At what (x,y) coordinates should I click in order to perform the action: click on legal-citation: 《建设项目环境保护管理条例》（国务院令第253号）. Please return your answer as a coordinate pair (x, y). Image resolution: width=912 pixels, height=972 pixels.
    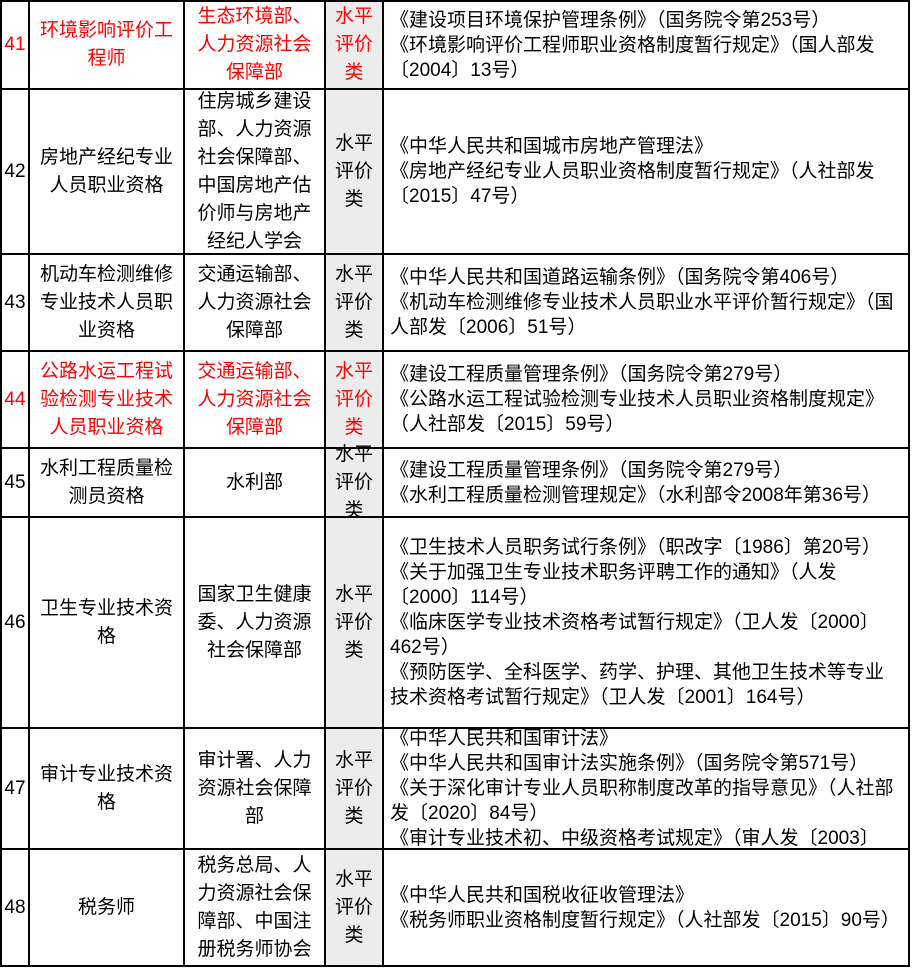
    Looking at the image, I should click on (610, 20).